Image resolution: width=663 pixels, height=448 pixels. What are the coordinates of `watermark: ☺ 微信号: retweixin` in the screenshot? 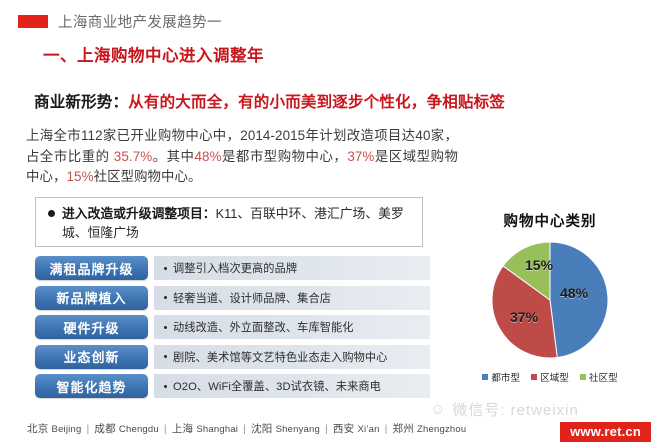 It's located at (504, 409).